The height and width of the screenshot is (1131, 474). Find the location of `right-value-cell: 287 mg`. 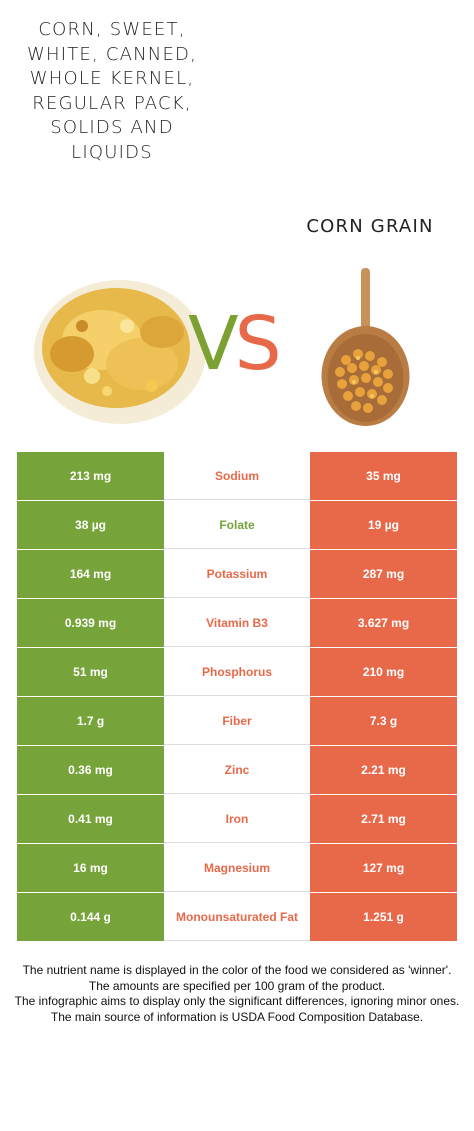

right-value-cell: 287 mg is located at coordinates (383, 574).